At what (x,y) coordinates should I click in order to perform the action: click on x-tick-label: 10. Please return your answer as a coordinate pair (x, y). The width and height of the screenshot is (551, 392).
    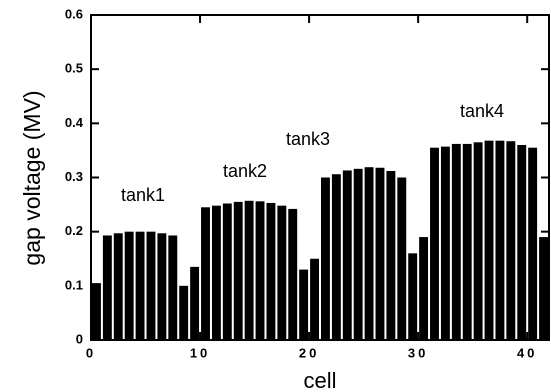
    Looking at the image, I should click on (200, 352).